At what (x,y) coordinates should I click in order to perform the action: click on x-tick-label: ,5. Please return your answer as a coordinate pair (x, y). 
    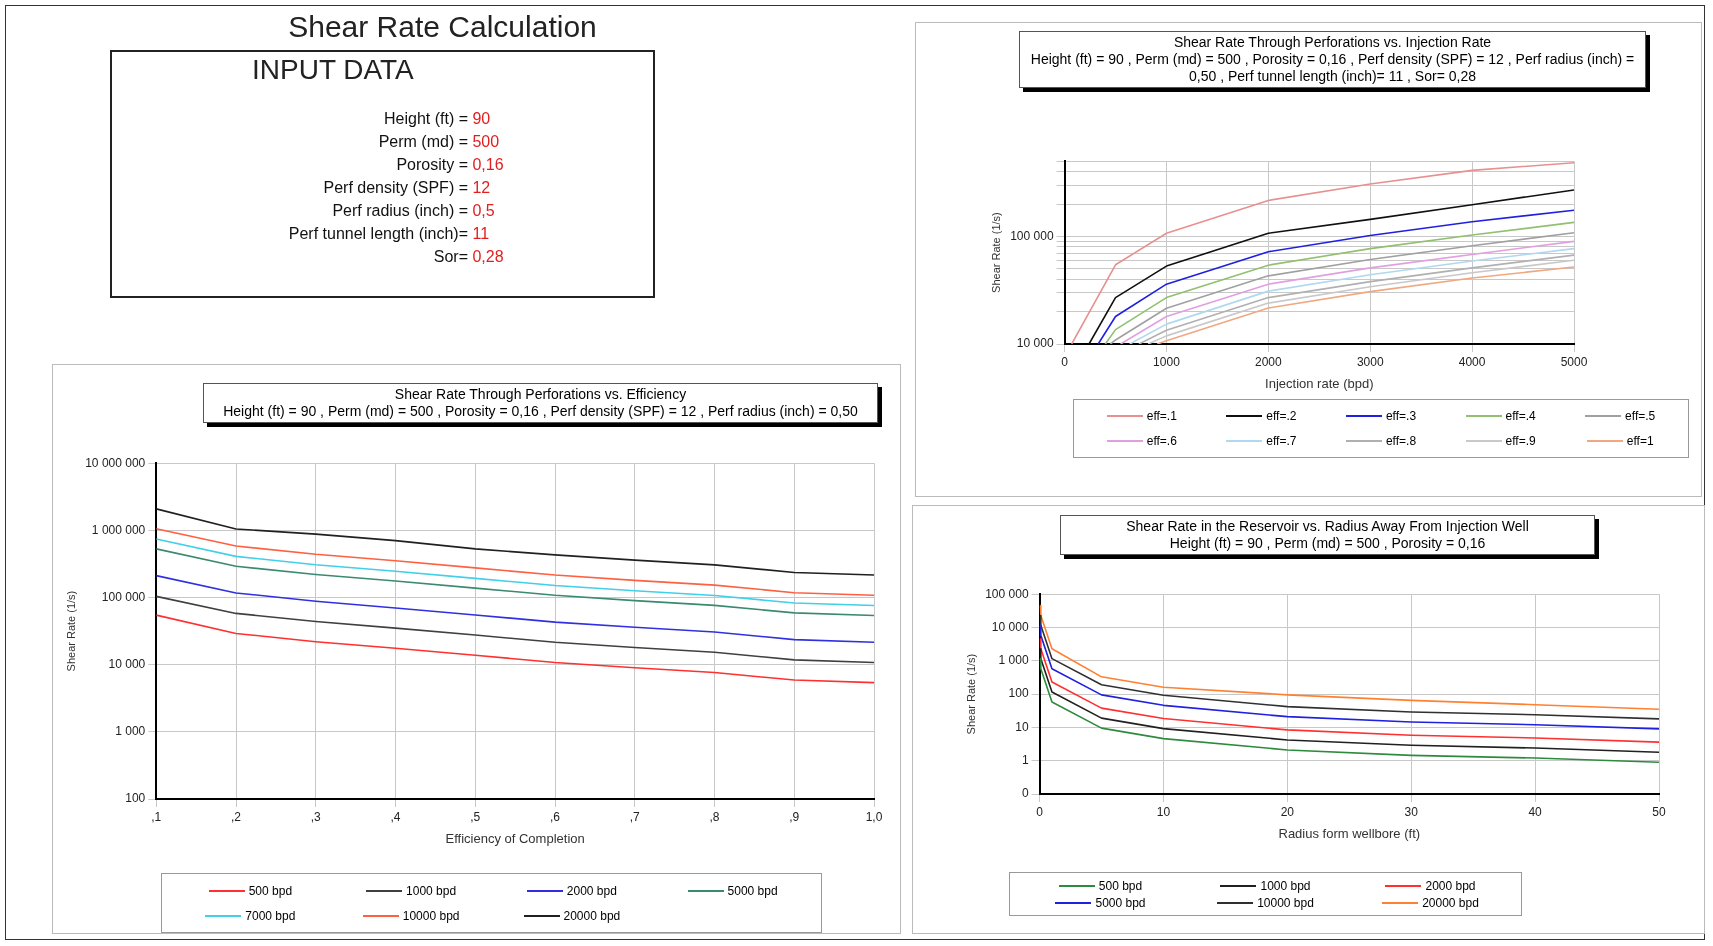
    Looking at the image, I should click on (475, 816).